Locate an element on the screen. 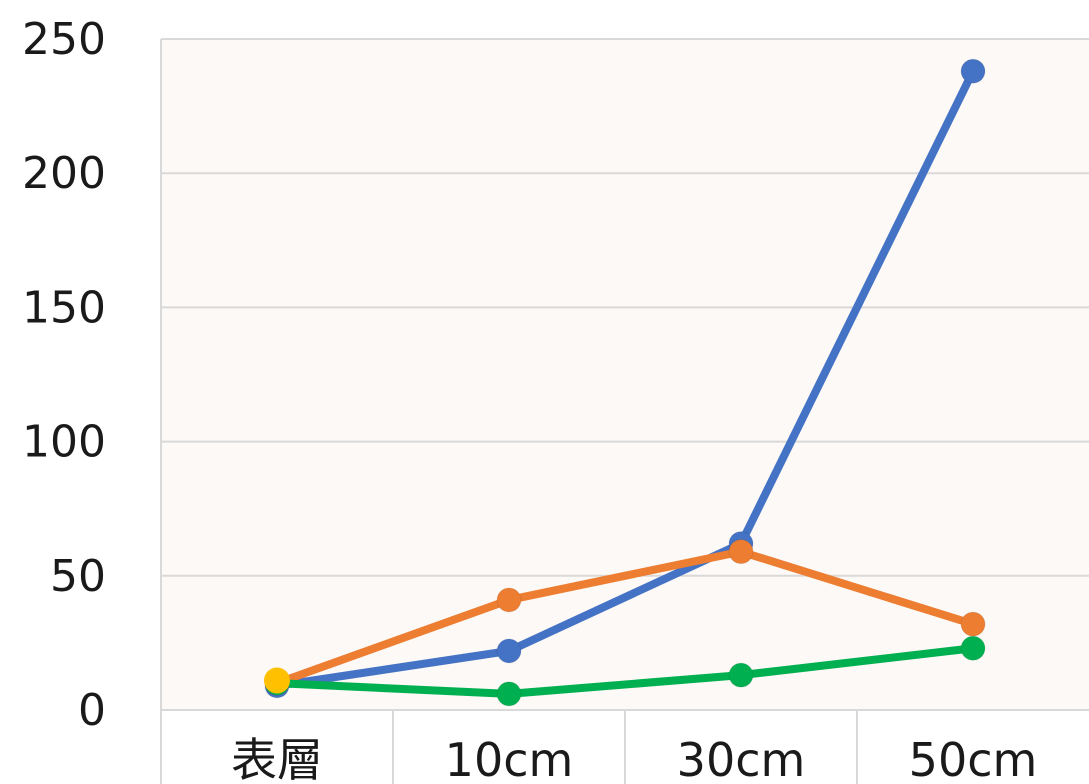 The height and width of the screenshot is (784, 1089). x-tick-label-3: 30cm is located at coordinates (741, 758).